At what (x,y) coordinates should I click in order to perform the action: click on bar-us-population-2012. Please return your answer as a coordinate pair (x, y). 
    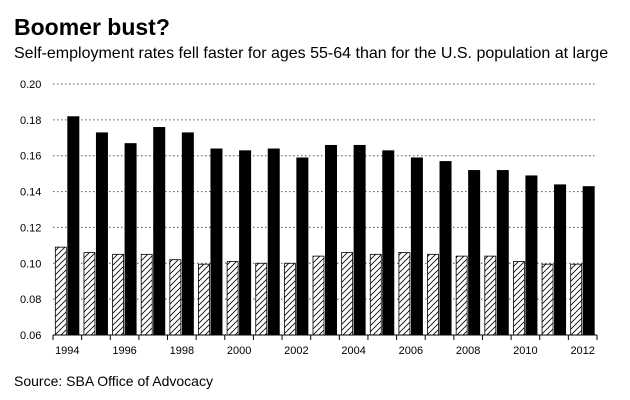
    Looking at the image, I should click on (576, 299).